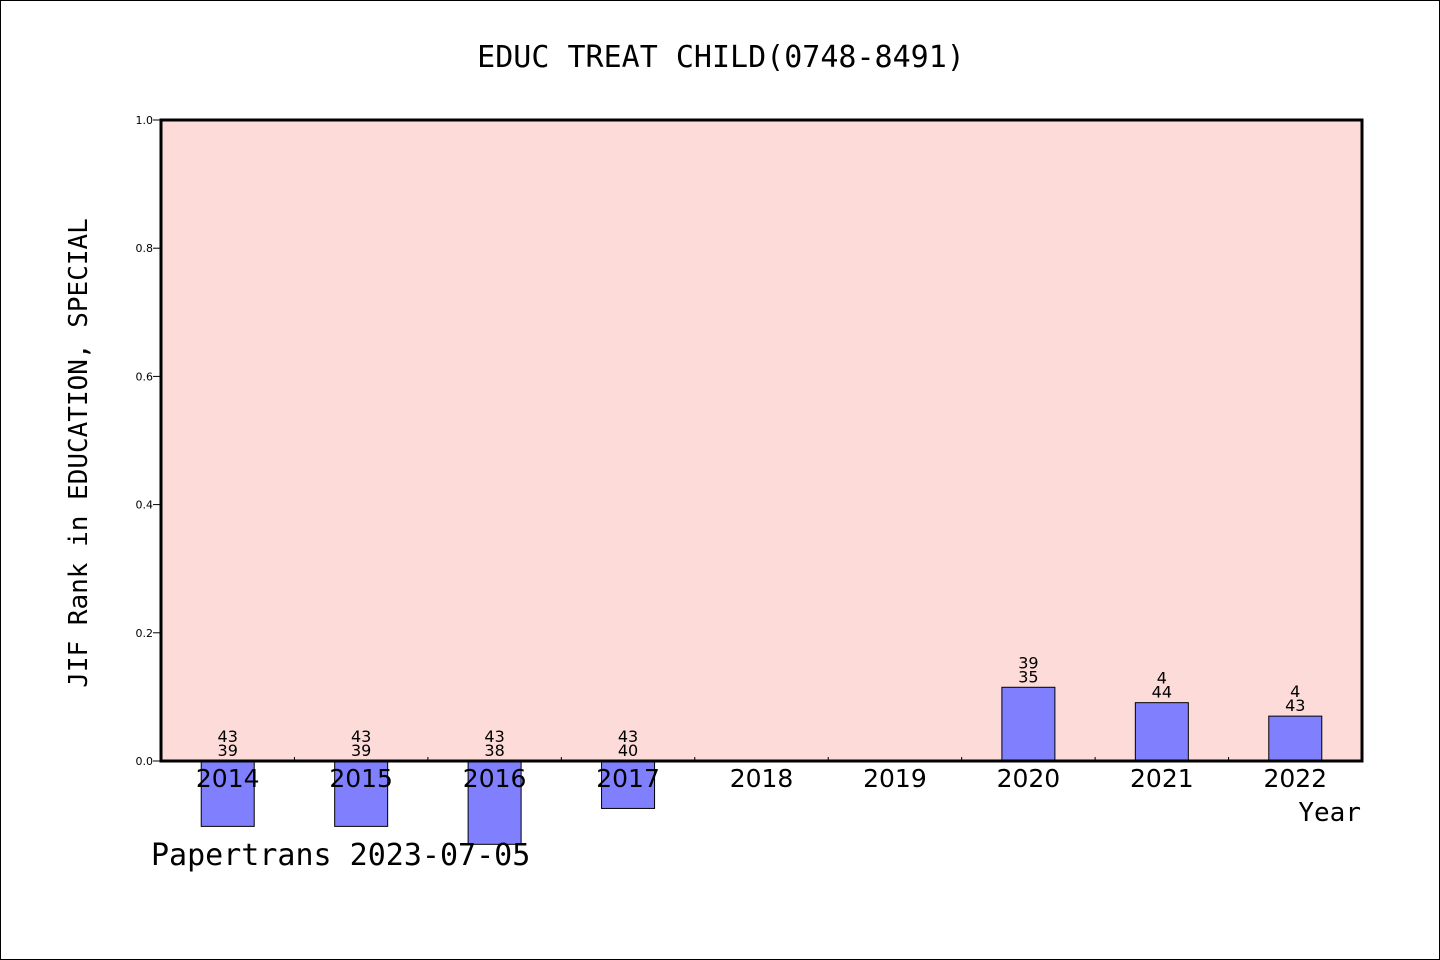  What do you see at coordinates (148, 441) in the screenshot?
I see `y-axis-ticks: 0.0 0.2 0.4 0.6 0.8 1.0` at bounding box center [148, 441].